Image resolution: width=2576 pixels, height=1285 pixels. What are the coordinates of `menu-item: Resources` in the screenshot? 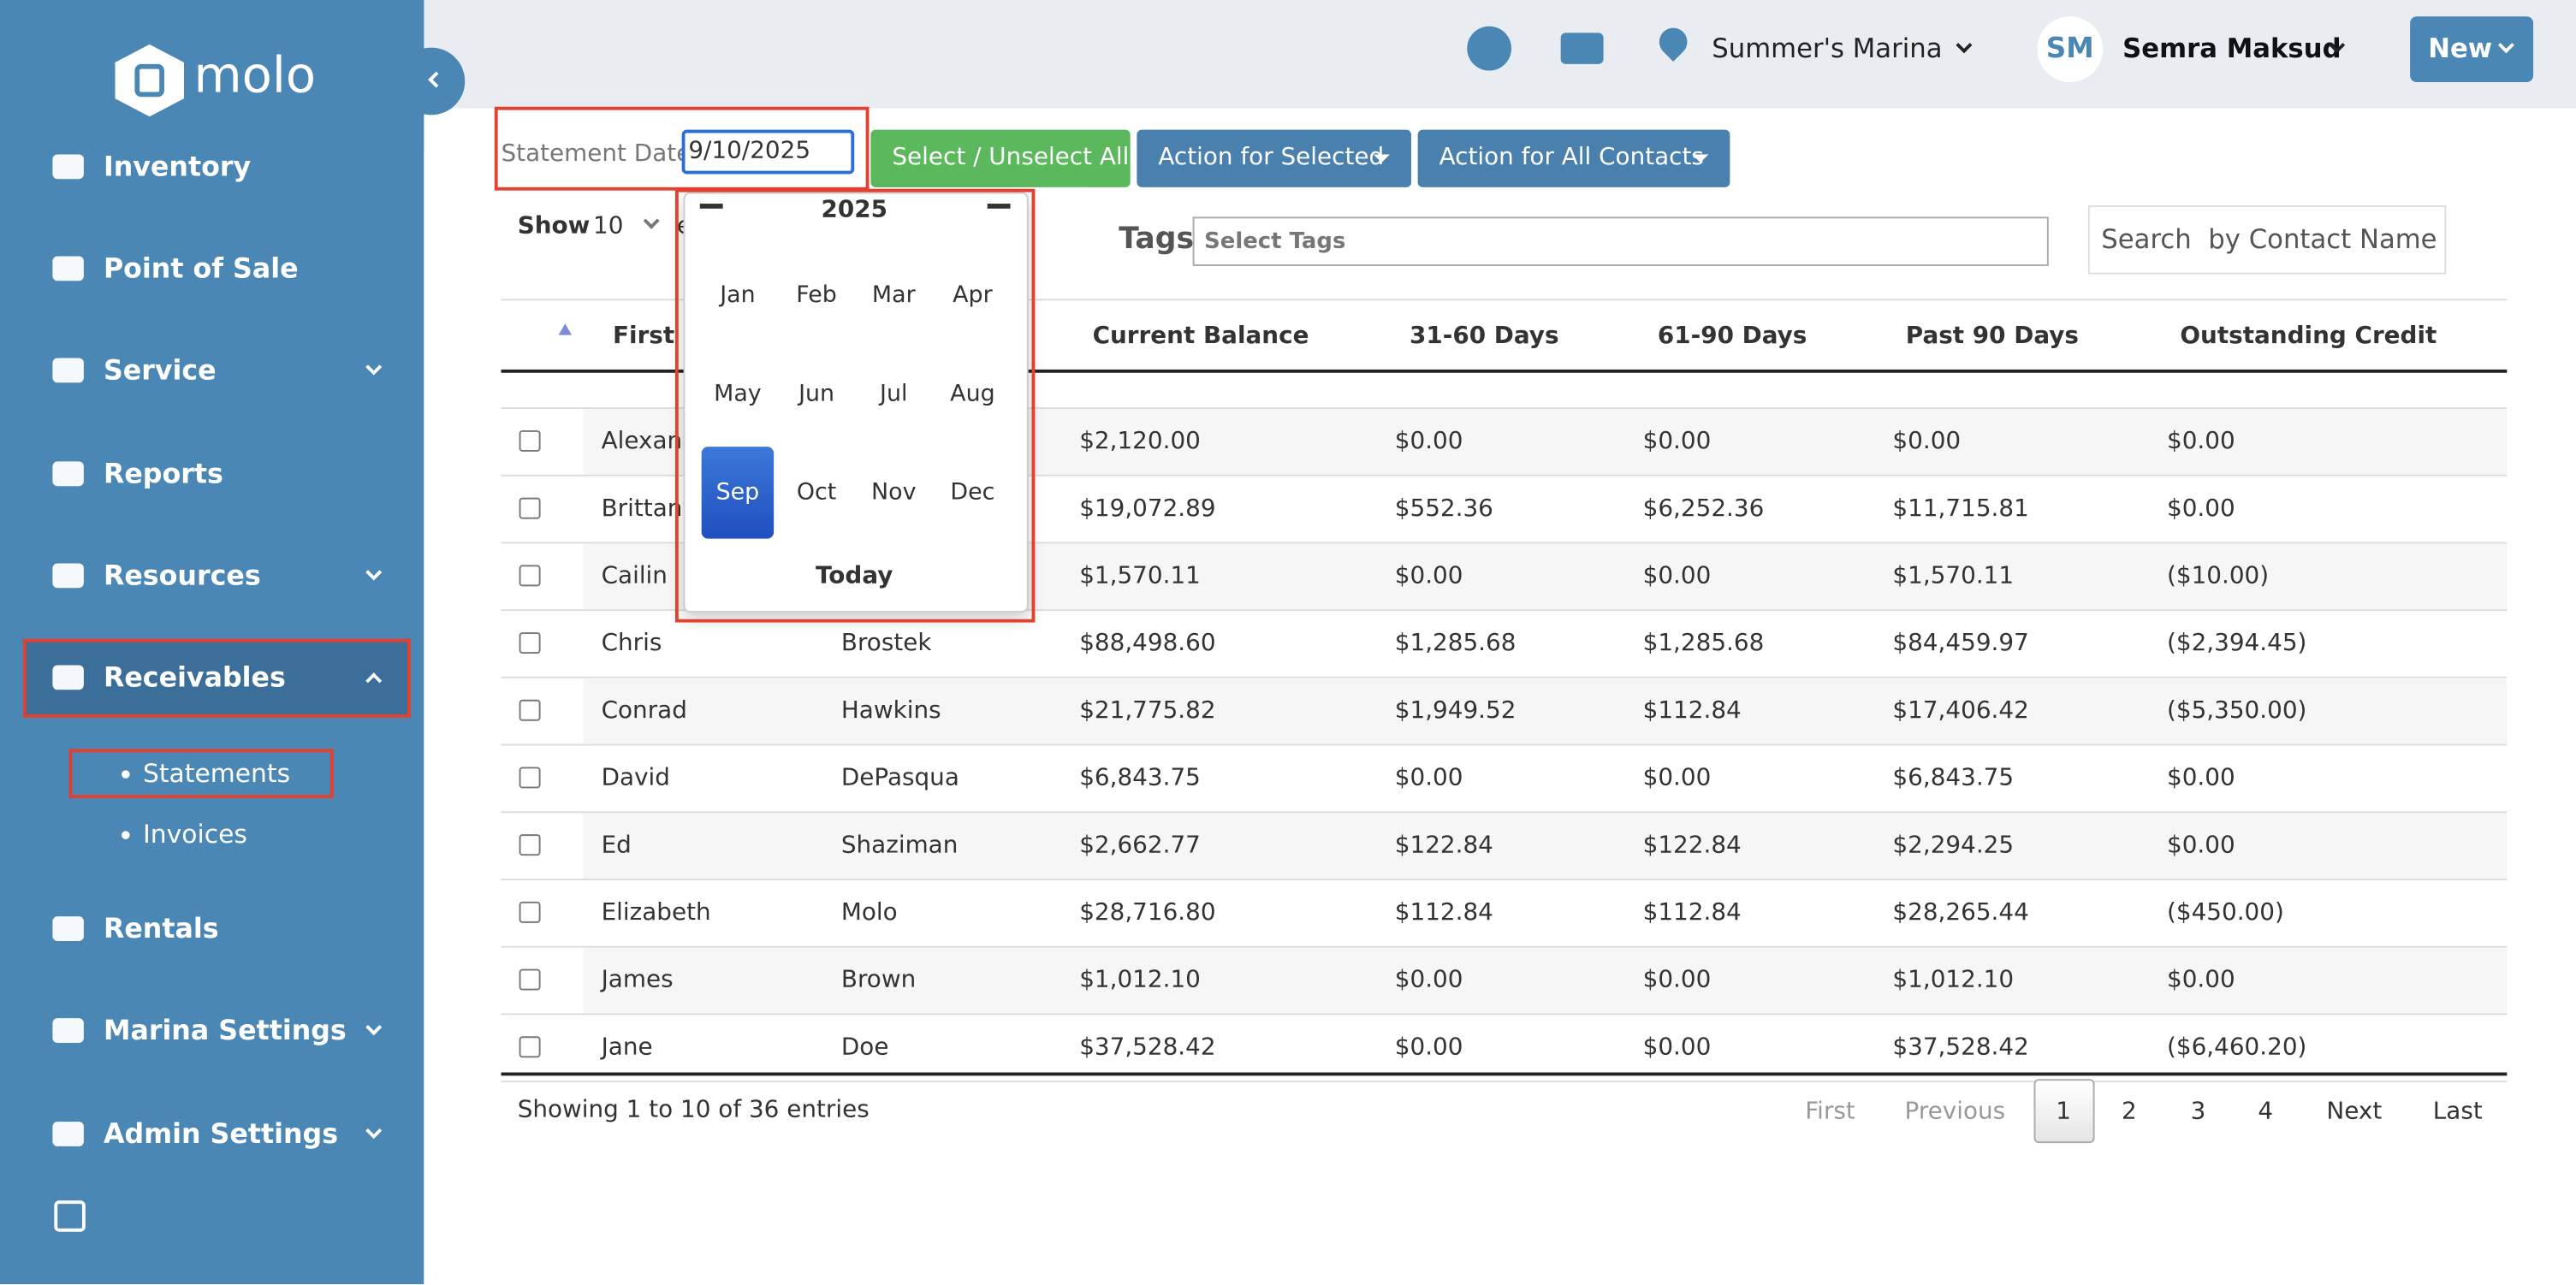 It's located at (182, 576).